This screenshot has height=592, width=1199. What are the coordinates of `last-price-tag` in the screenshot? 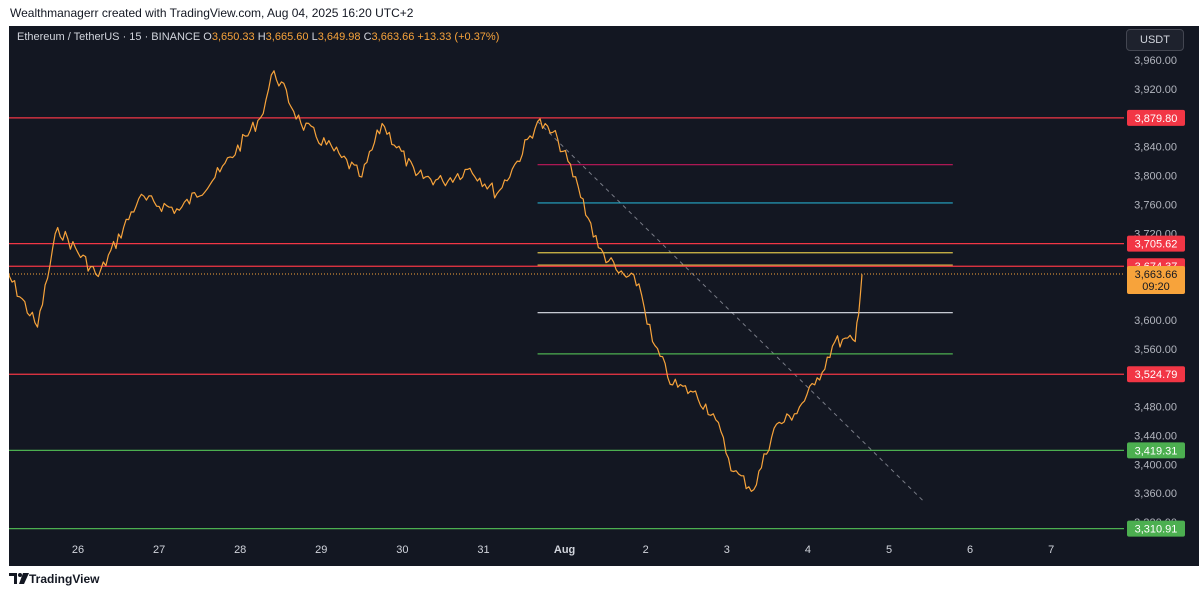 It's located at (1156, 279).